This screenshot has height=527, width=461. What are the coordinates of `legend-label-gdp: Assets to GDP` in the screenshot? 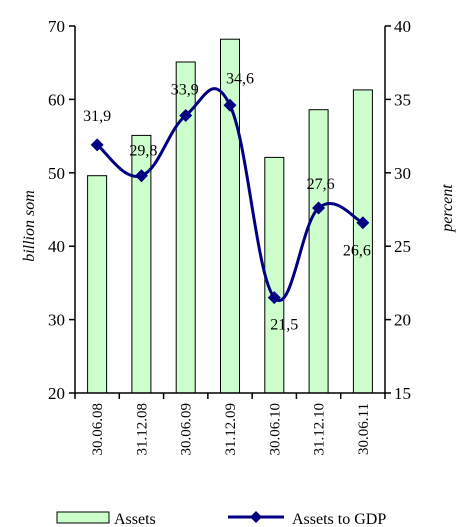 It's located at (339, 519).